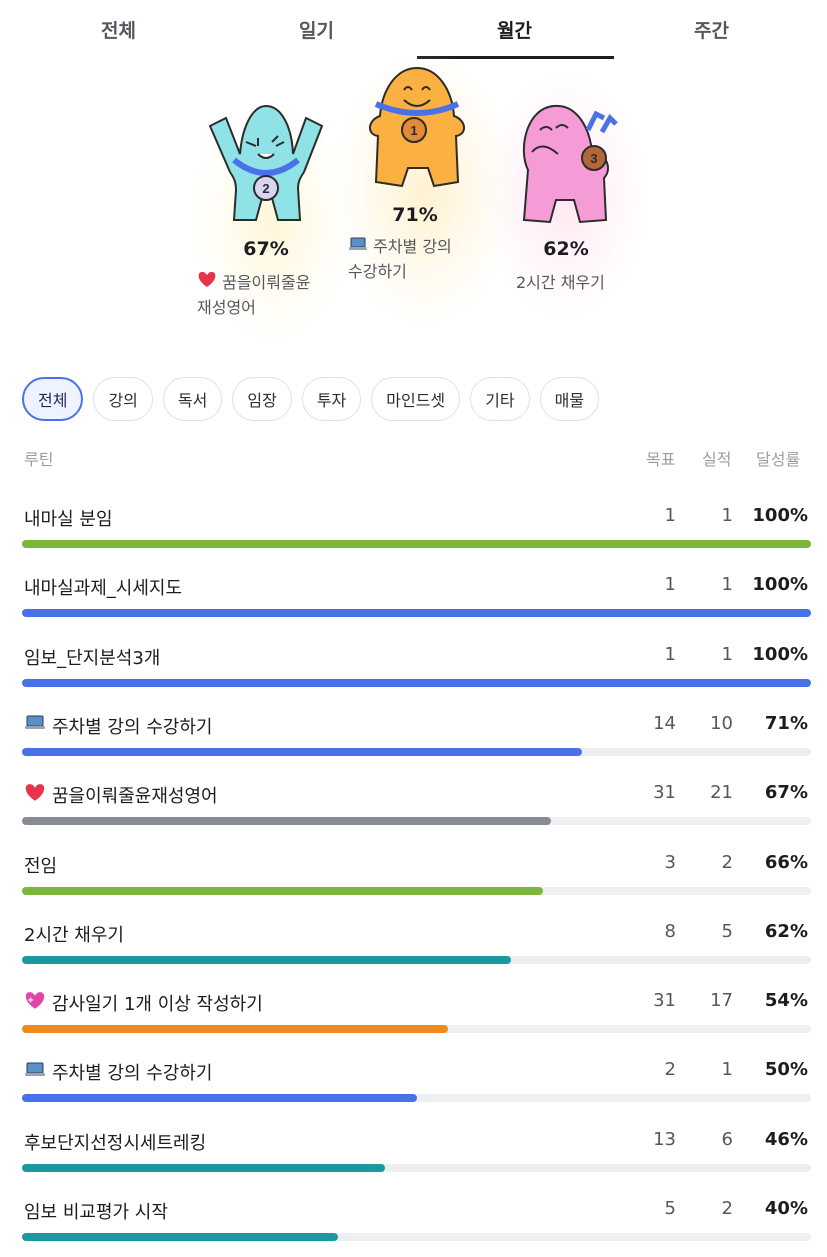 Image resolution: width=827 pixels, height=1257 pixels. What do you see at coordinates (192, 399) in the screenshot?
I see `filter-chip-reading: 독서` at bounding box center [192, 399].